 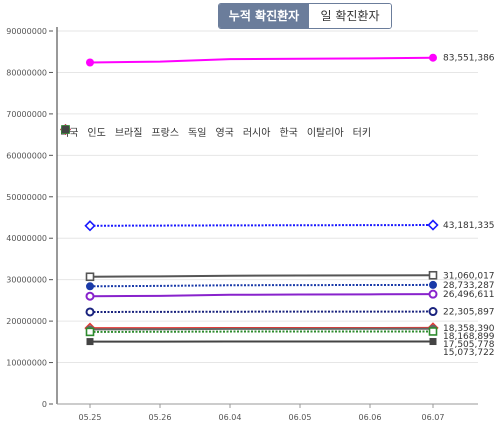 I want to click on end-value-label: 17,505,778, so click(x=469, y=345).